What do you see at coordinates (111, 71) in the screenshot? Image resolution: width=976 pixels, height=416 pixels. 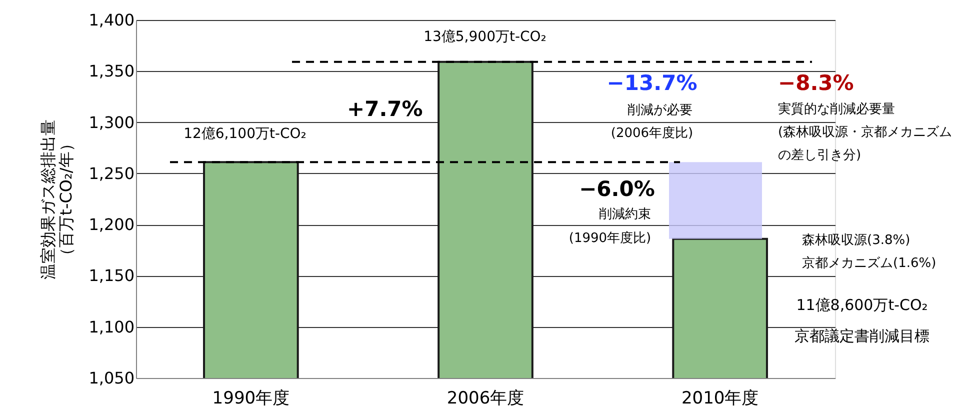 I see `y-tick-label: 1,350` at bounding box center [111, 71].